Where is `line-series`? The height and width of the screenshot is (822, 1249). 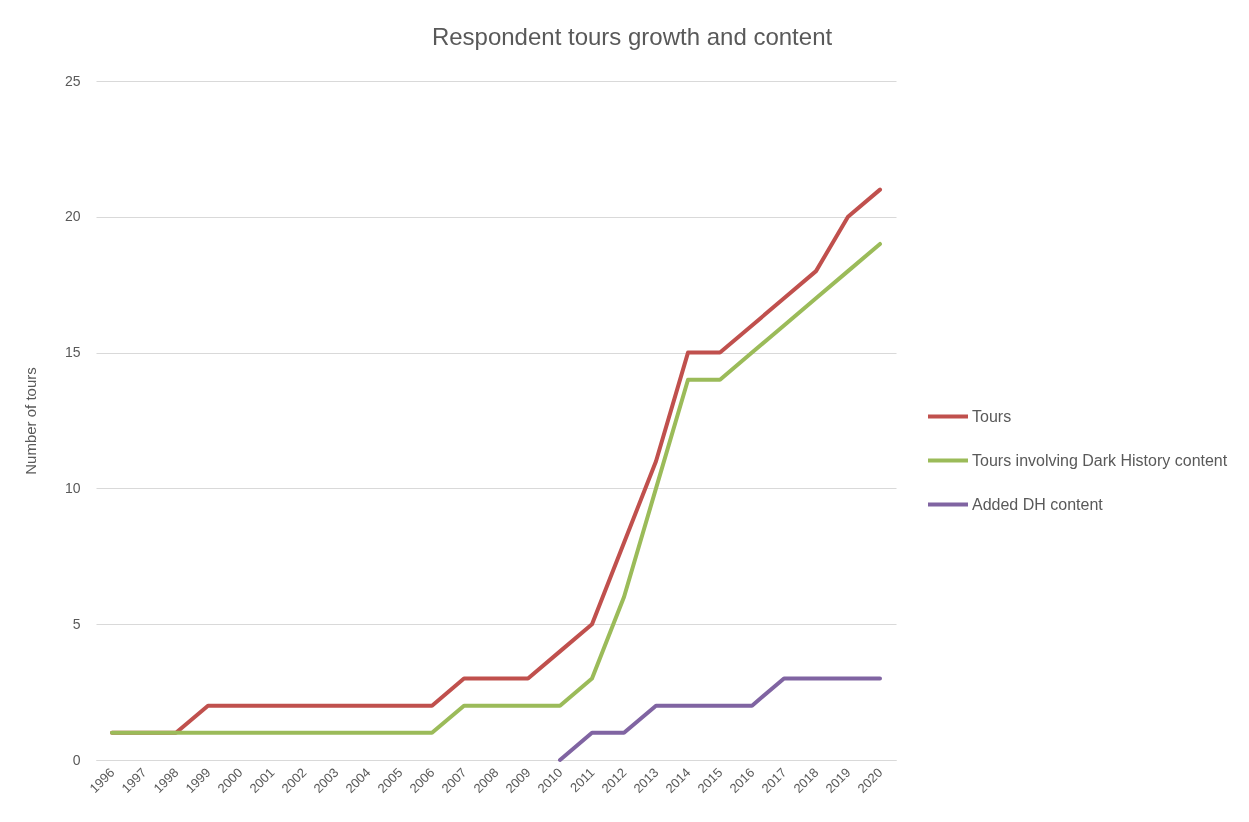 line-series is located at coordinates (720, 719).